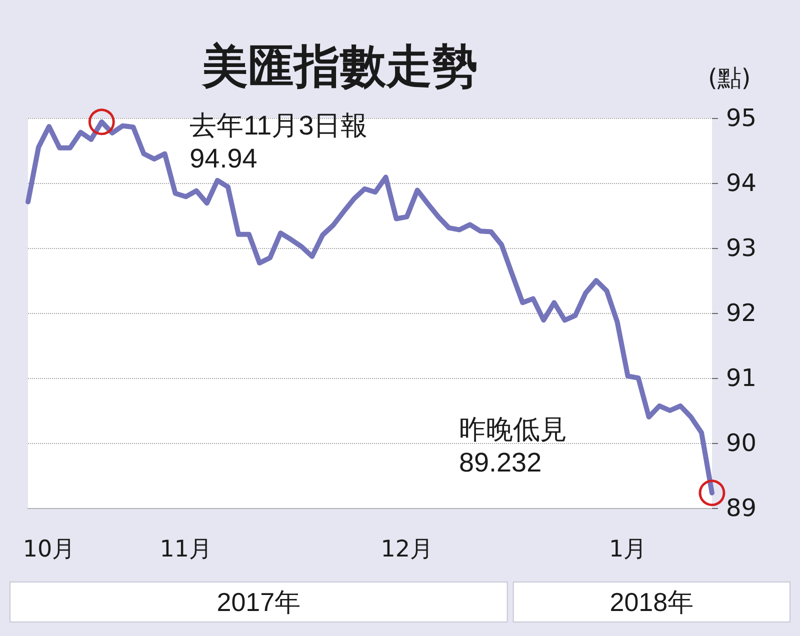 The image size is (800, 636). What do you see at coordinates (406, 549) in the screenshot?
I see `x-tick-label: 12月` at bounding box center [406, 549].